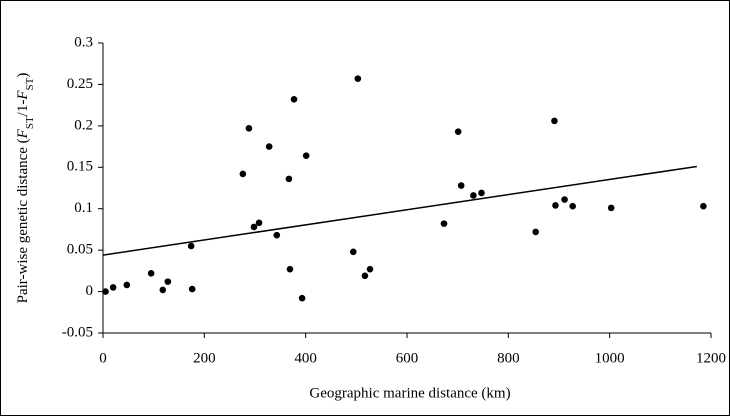 This screenshot has height=416, width=730. Describe the element at coordinates (610, 358) in the screenshot. I see `x-tick-label: 1000` at that location.